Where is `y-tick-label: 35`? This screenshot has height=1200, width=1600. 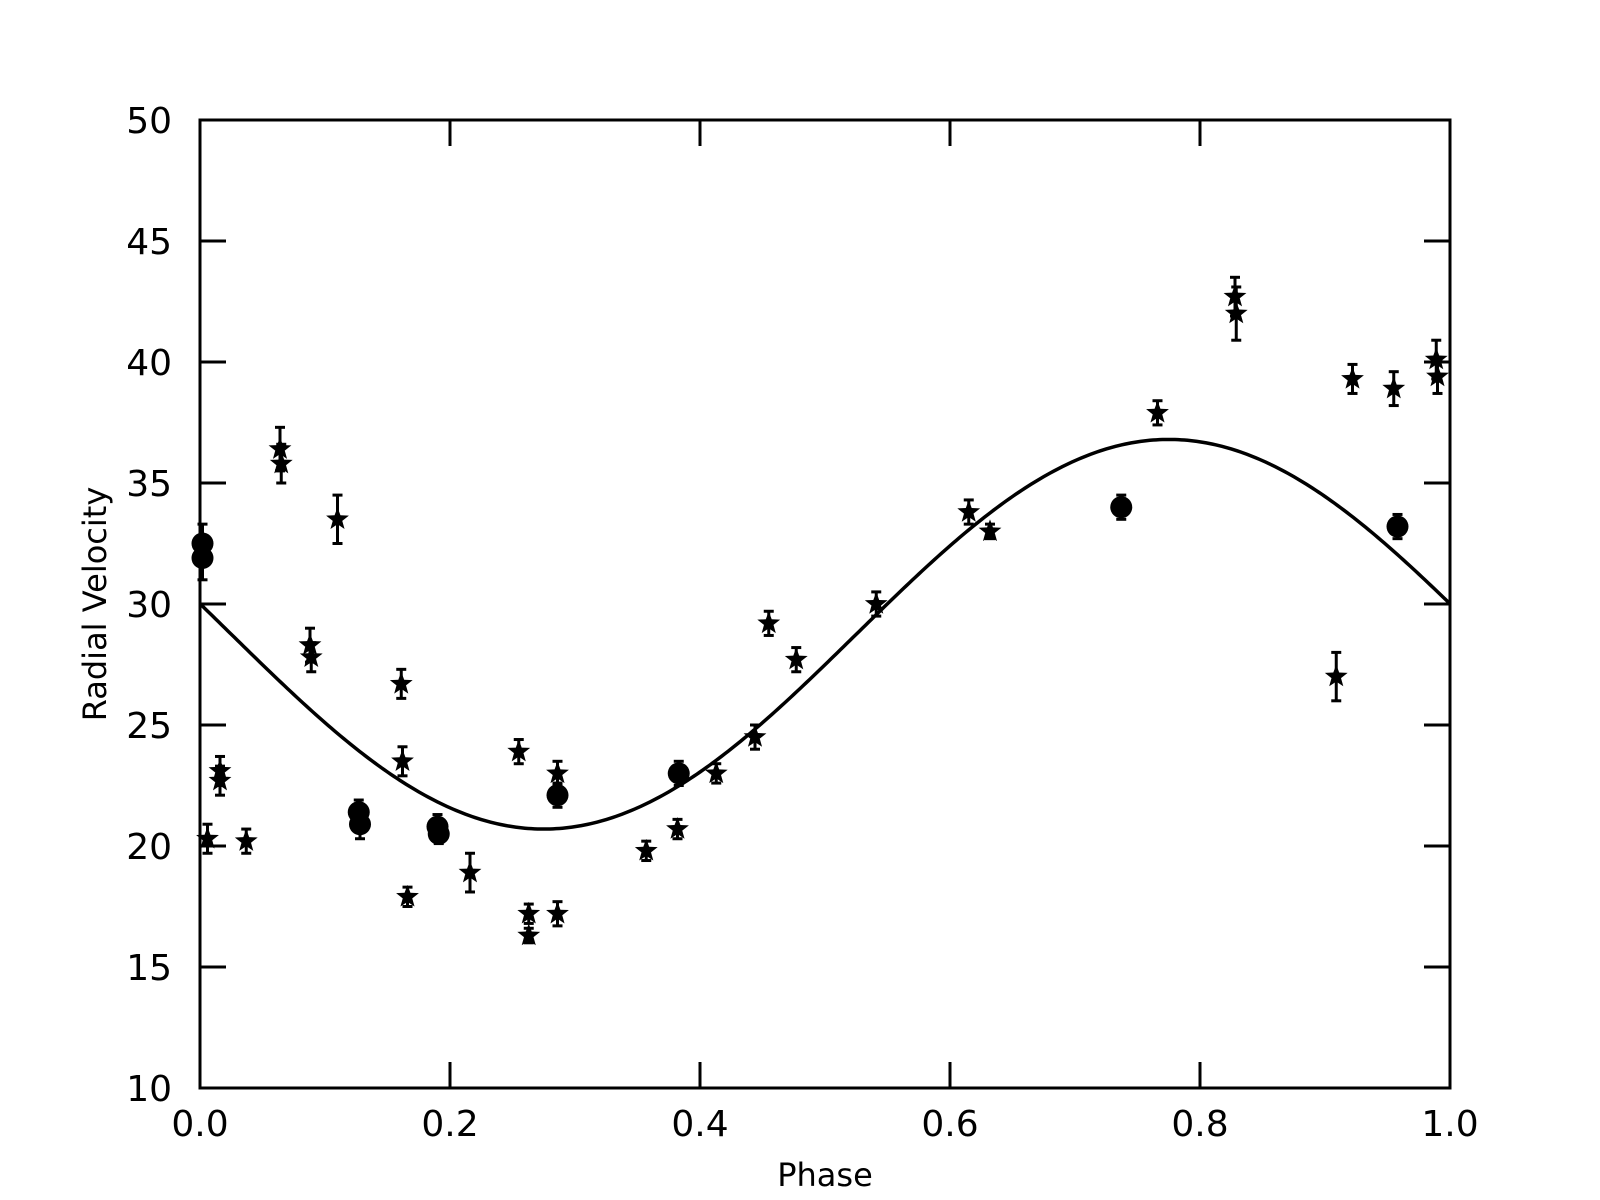
y-tick-label: 35 is located at coordinates (149, 484).